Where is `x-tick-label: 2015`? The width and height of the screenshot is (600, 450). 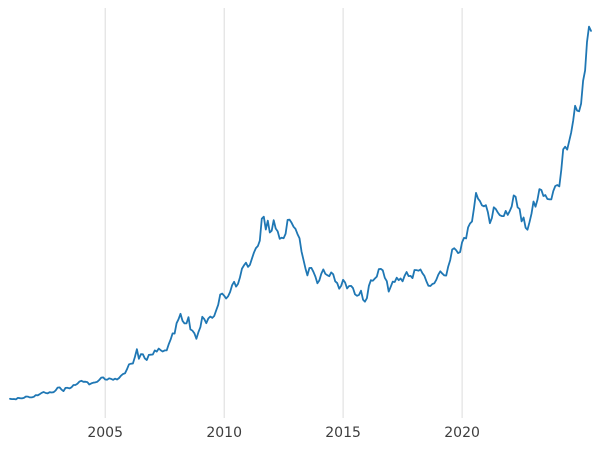
x-tick-label: 2015 is located at coordinates (343, 433).